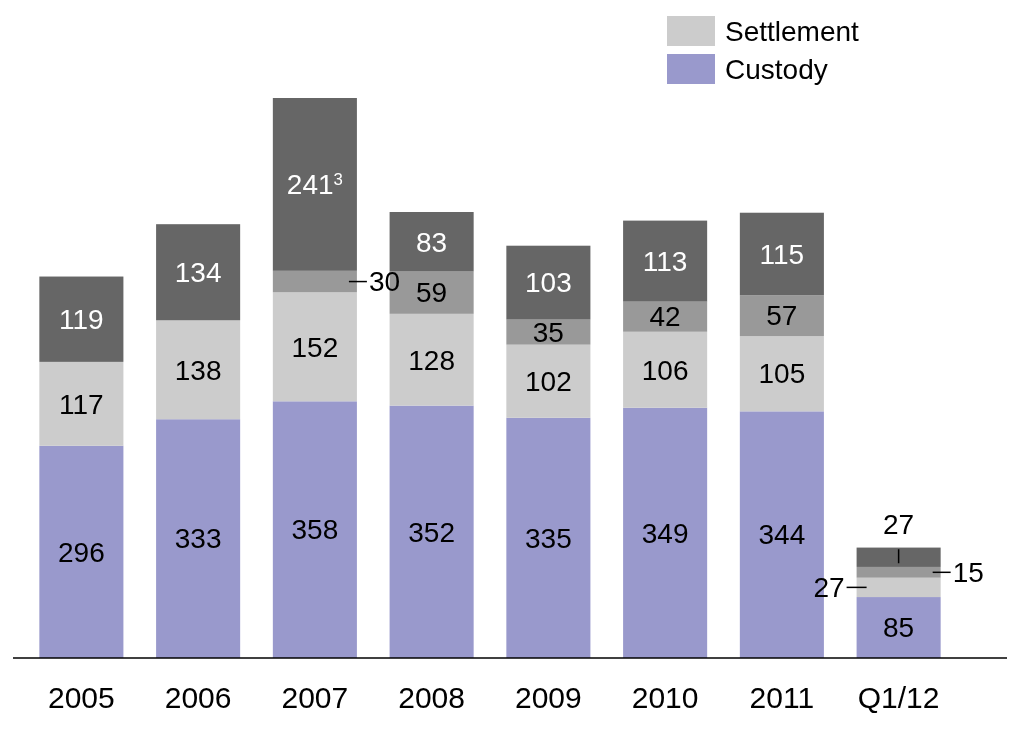  Describe the element at coordinates (432, 293) in the screenshot. I see `data-label: 59` at that location.